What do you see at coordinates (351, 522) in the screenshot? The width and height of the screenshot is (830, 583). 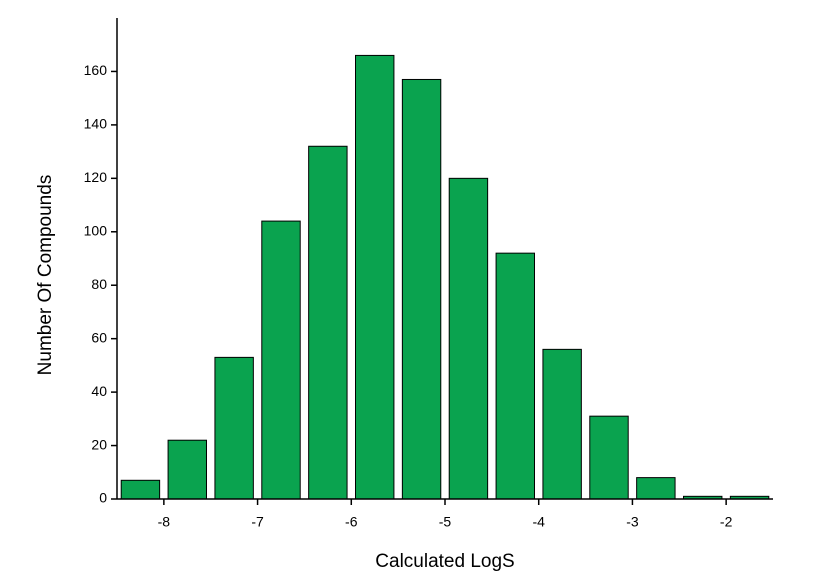 I see `x-tick-label: -6` at bounding box center [351, 522].